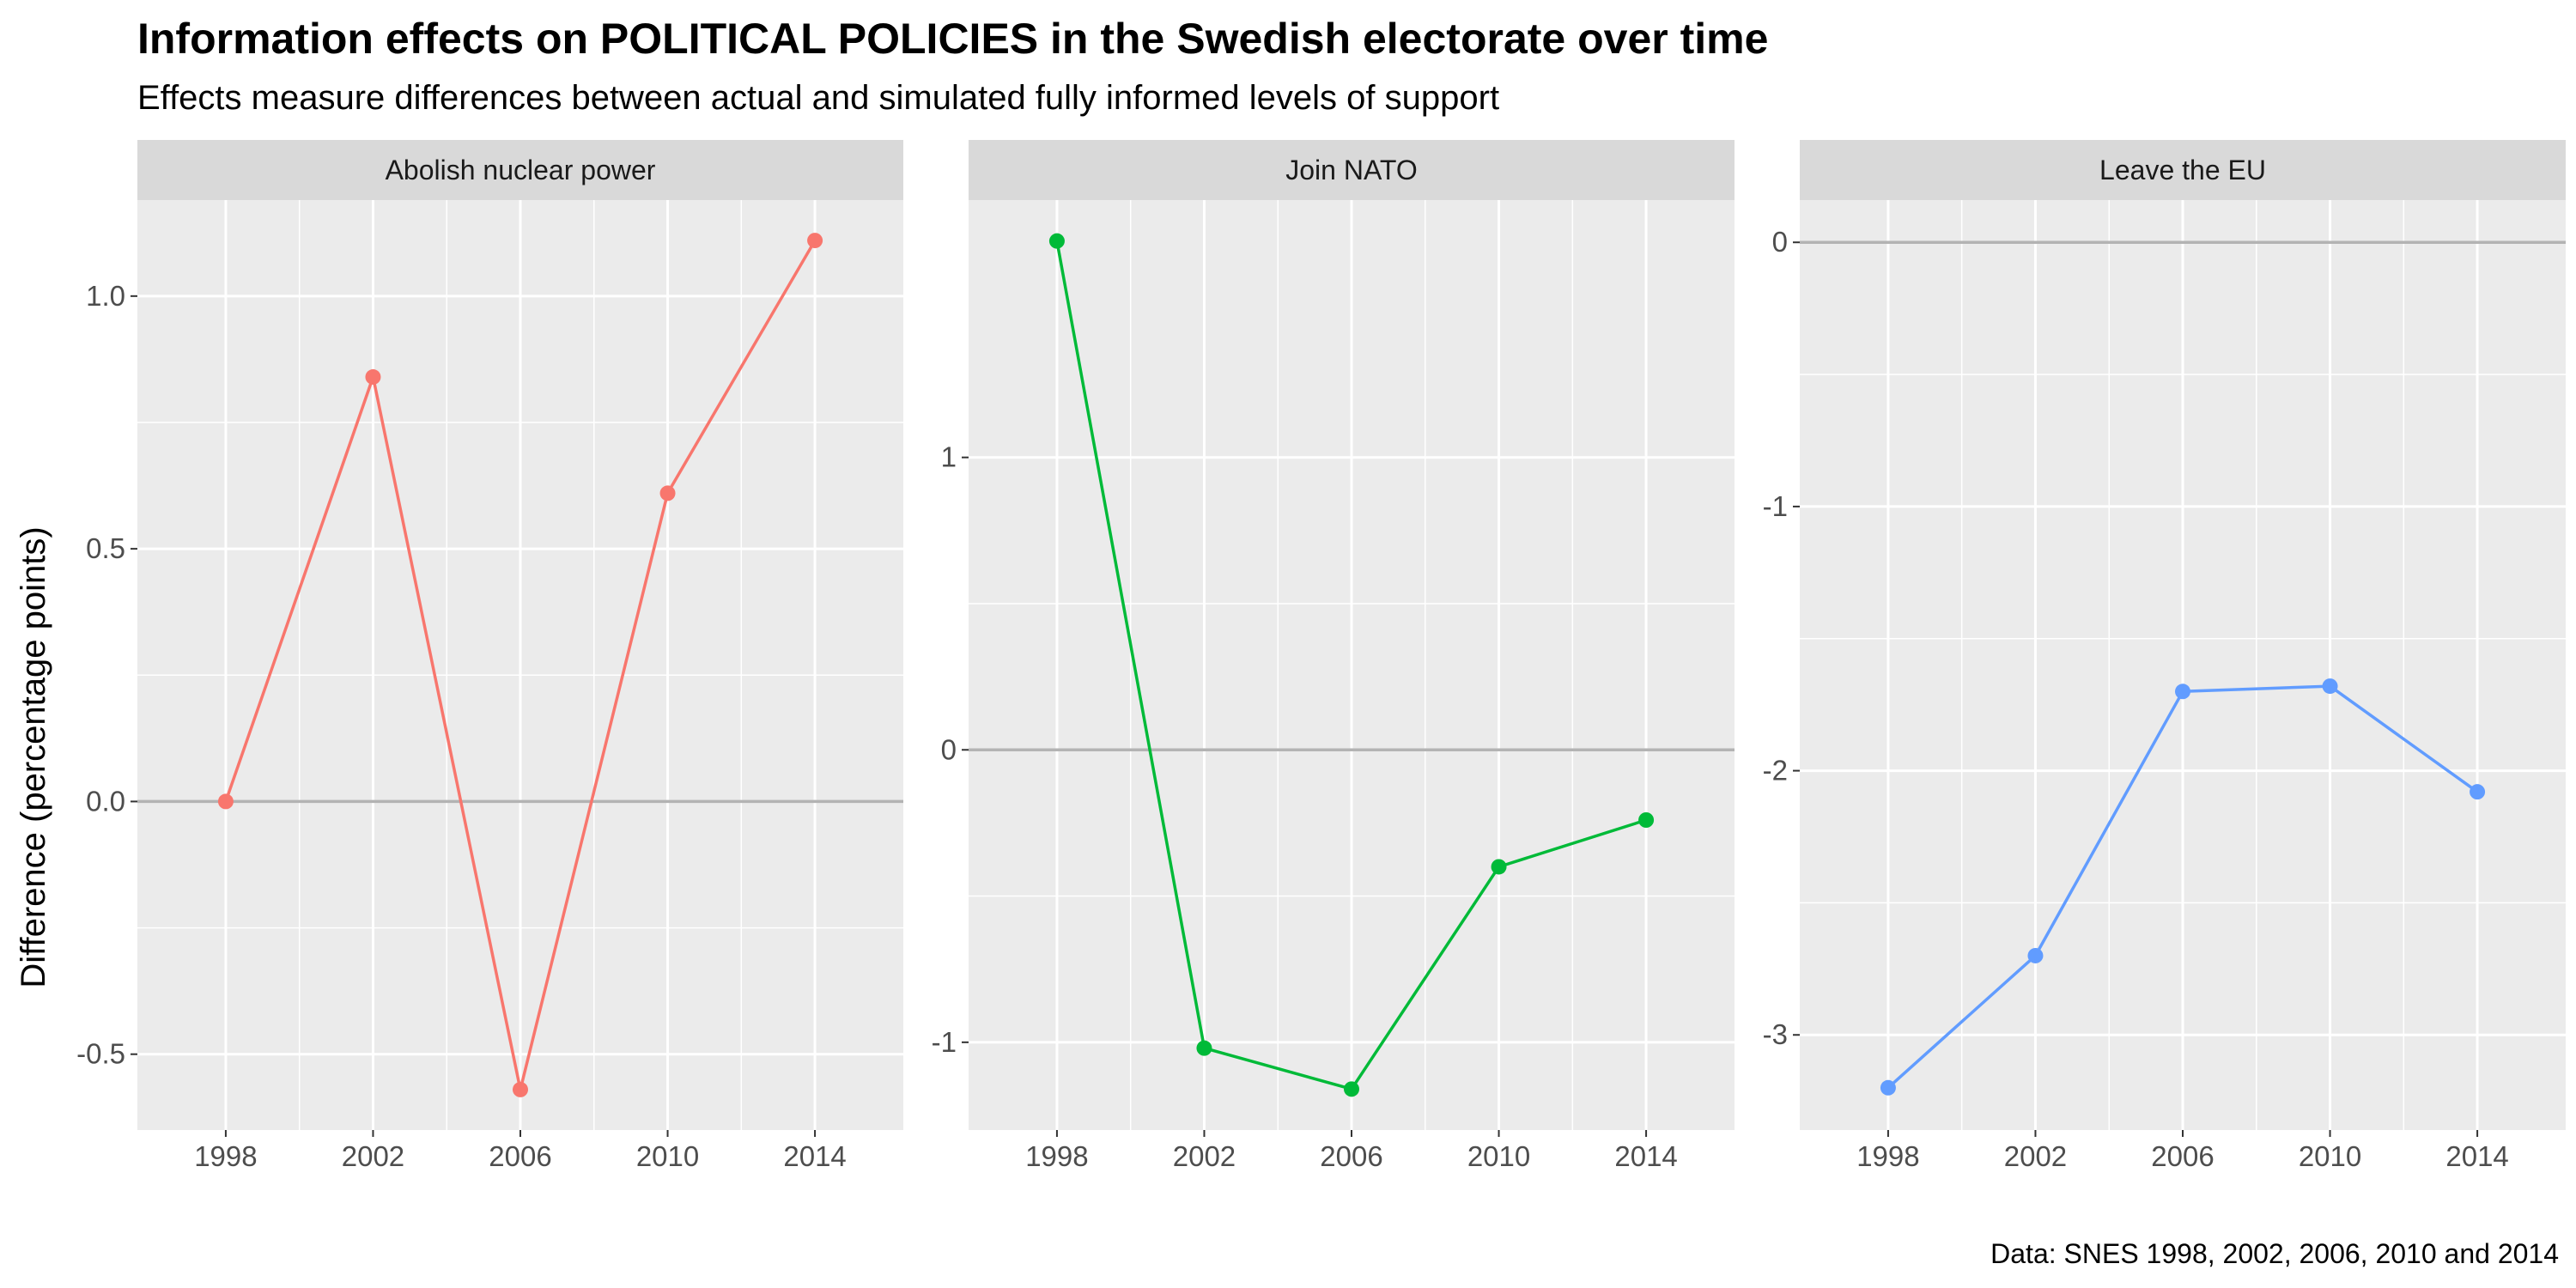  I want to click on facet-strip-label: Leave the EU, so click(2182, 170).